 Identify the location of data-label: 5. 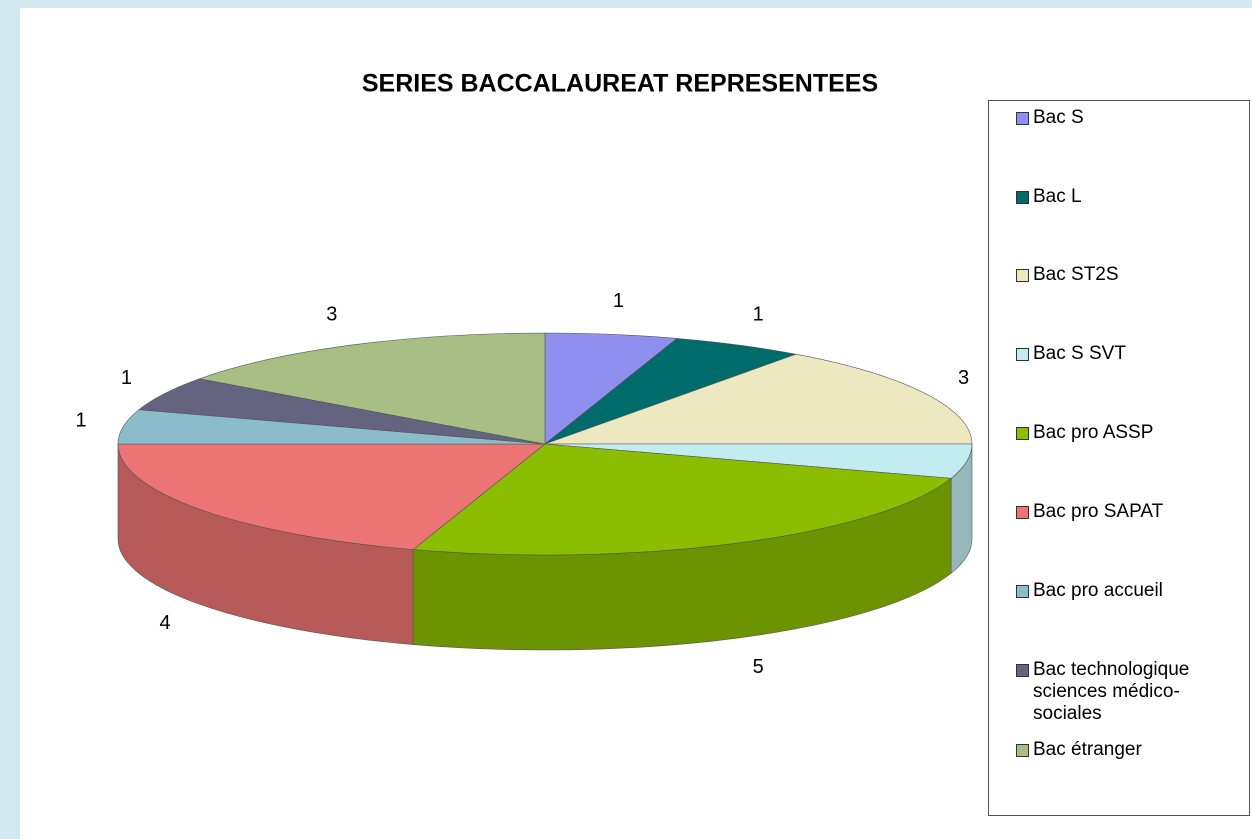
(758, 667).